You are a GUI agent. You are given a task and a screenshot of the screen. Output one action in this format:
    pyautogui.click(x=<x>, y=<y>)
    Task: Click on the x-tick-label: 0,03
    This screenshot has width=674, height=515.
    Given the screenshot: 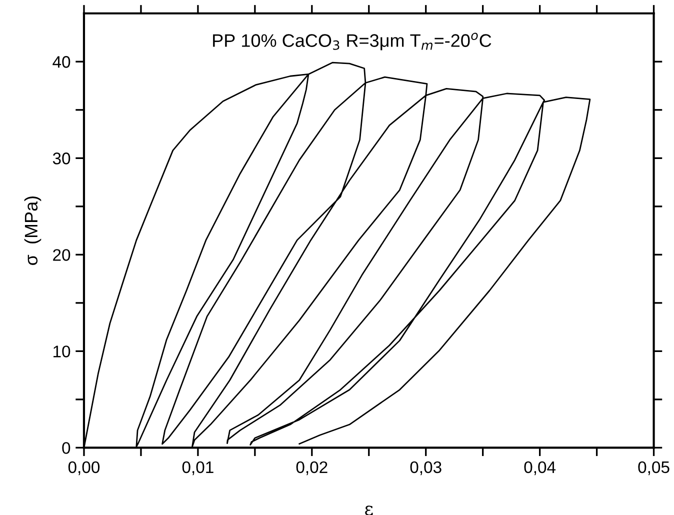 What is the action you would take?
    pyautogui.click(x=426, y=468)
    